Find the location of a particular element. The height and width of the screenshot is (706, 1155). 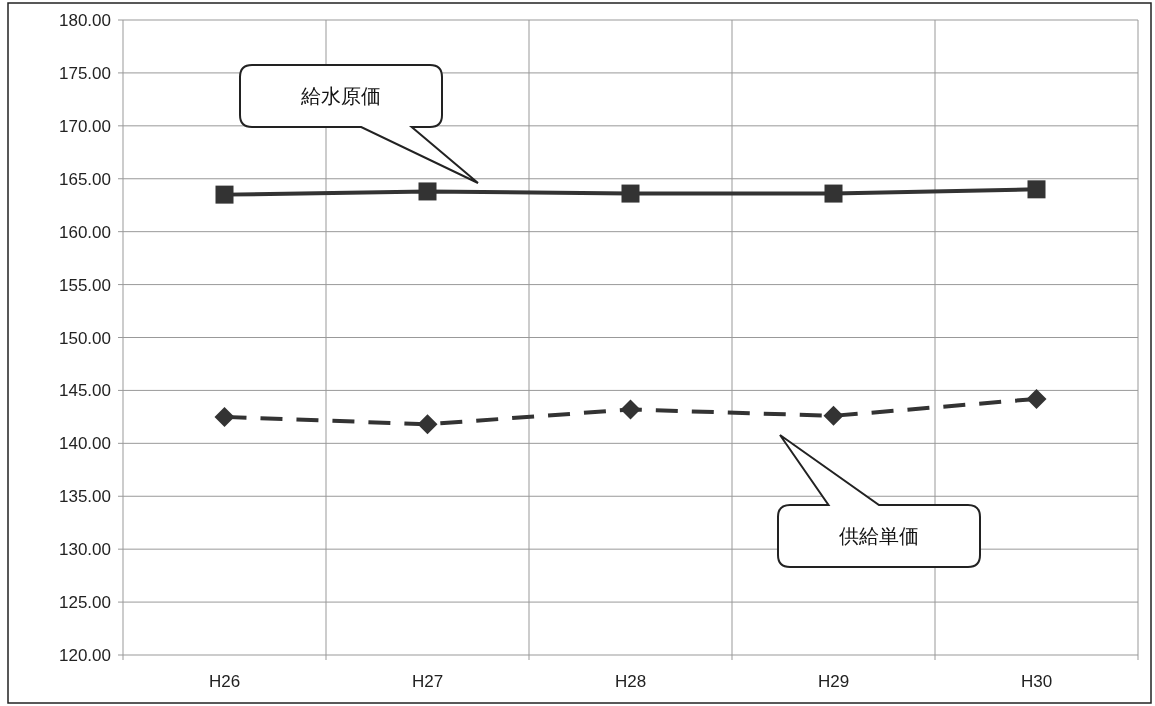

x-tick-label: H27 is located at coordinates (427, 681).